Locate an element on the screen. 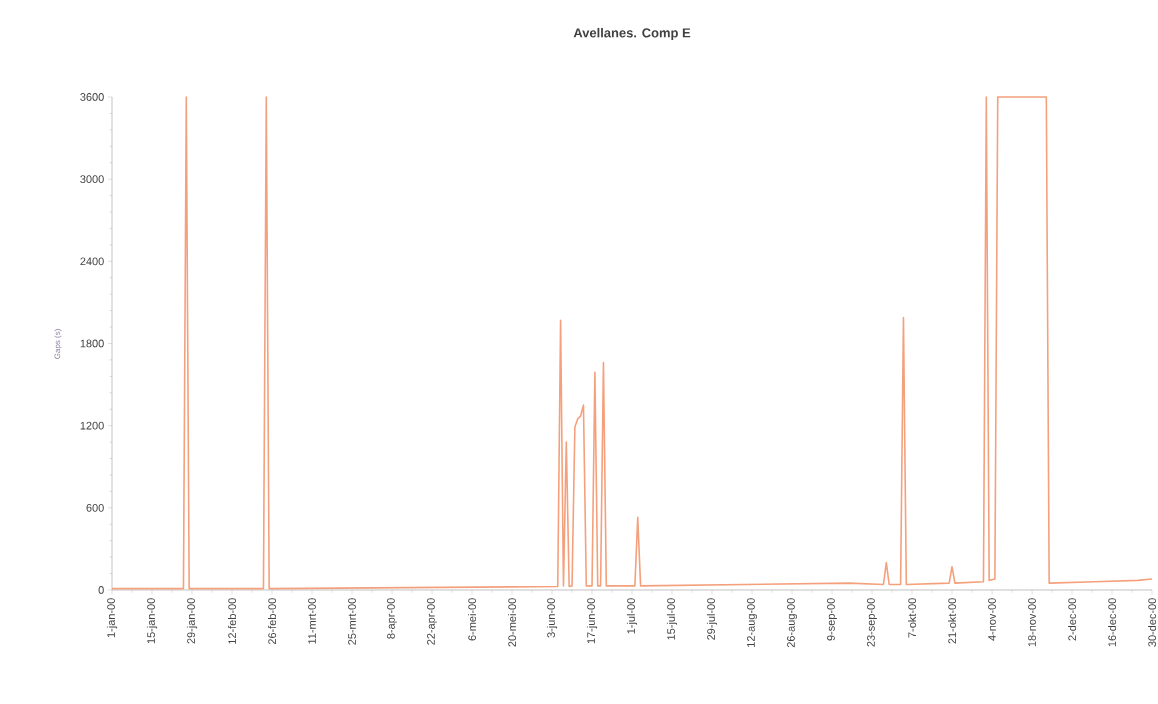 This screenshot has height=704, width=1158. x-tick-label: 9-sep-00 is located at coordinates (832, 619).